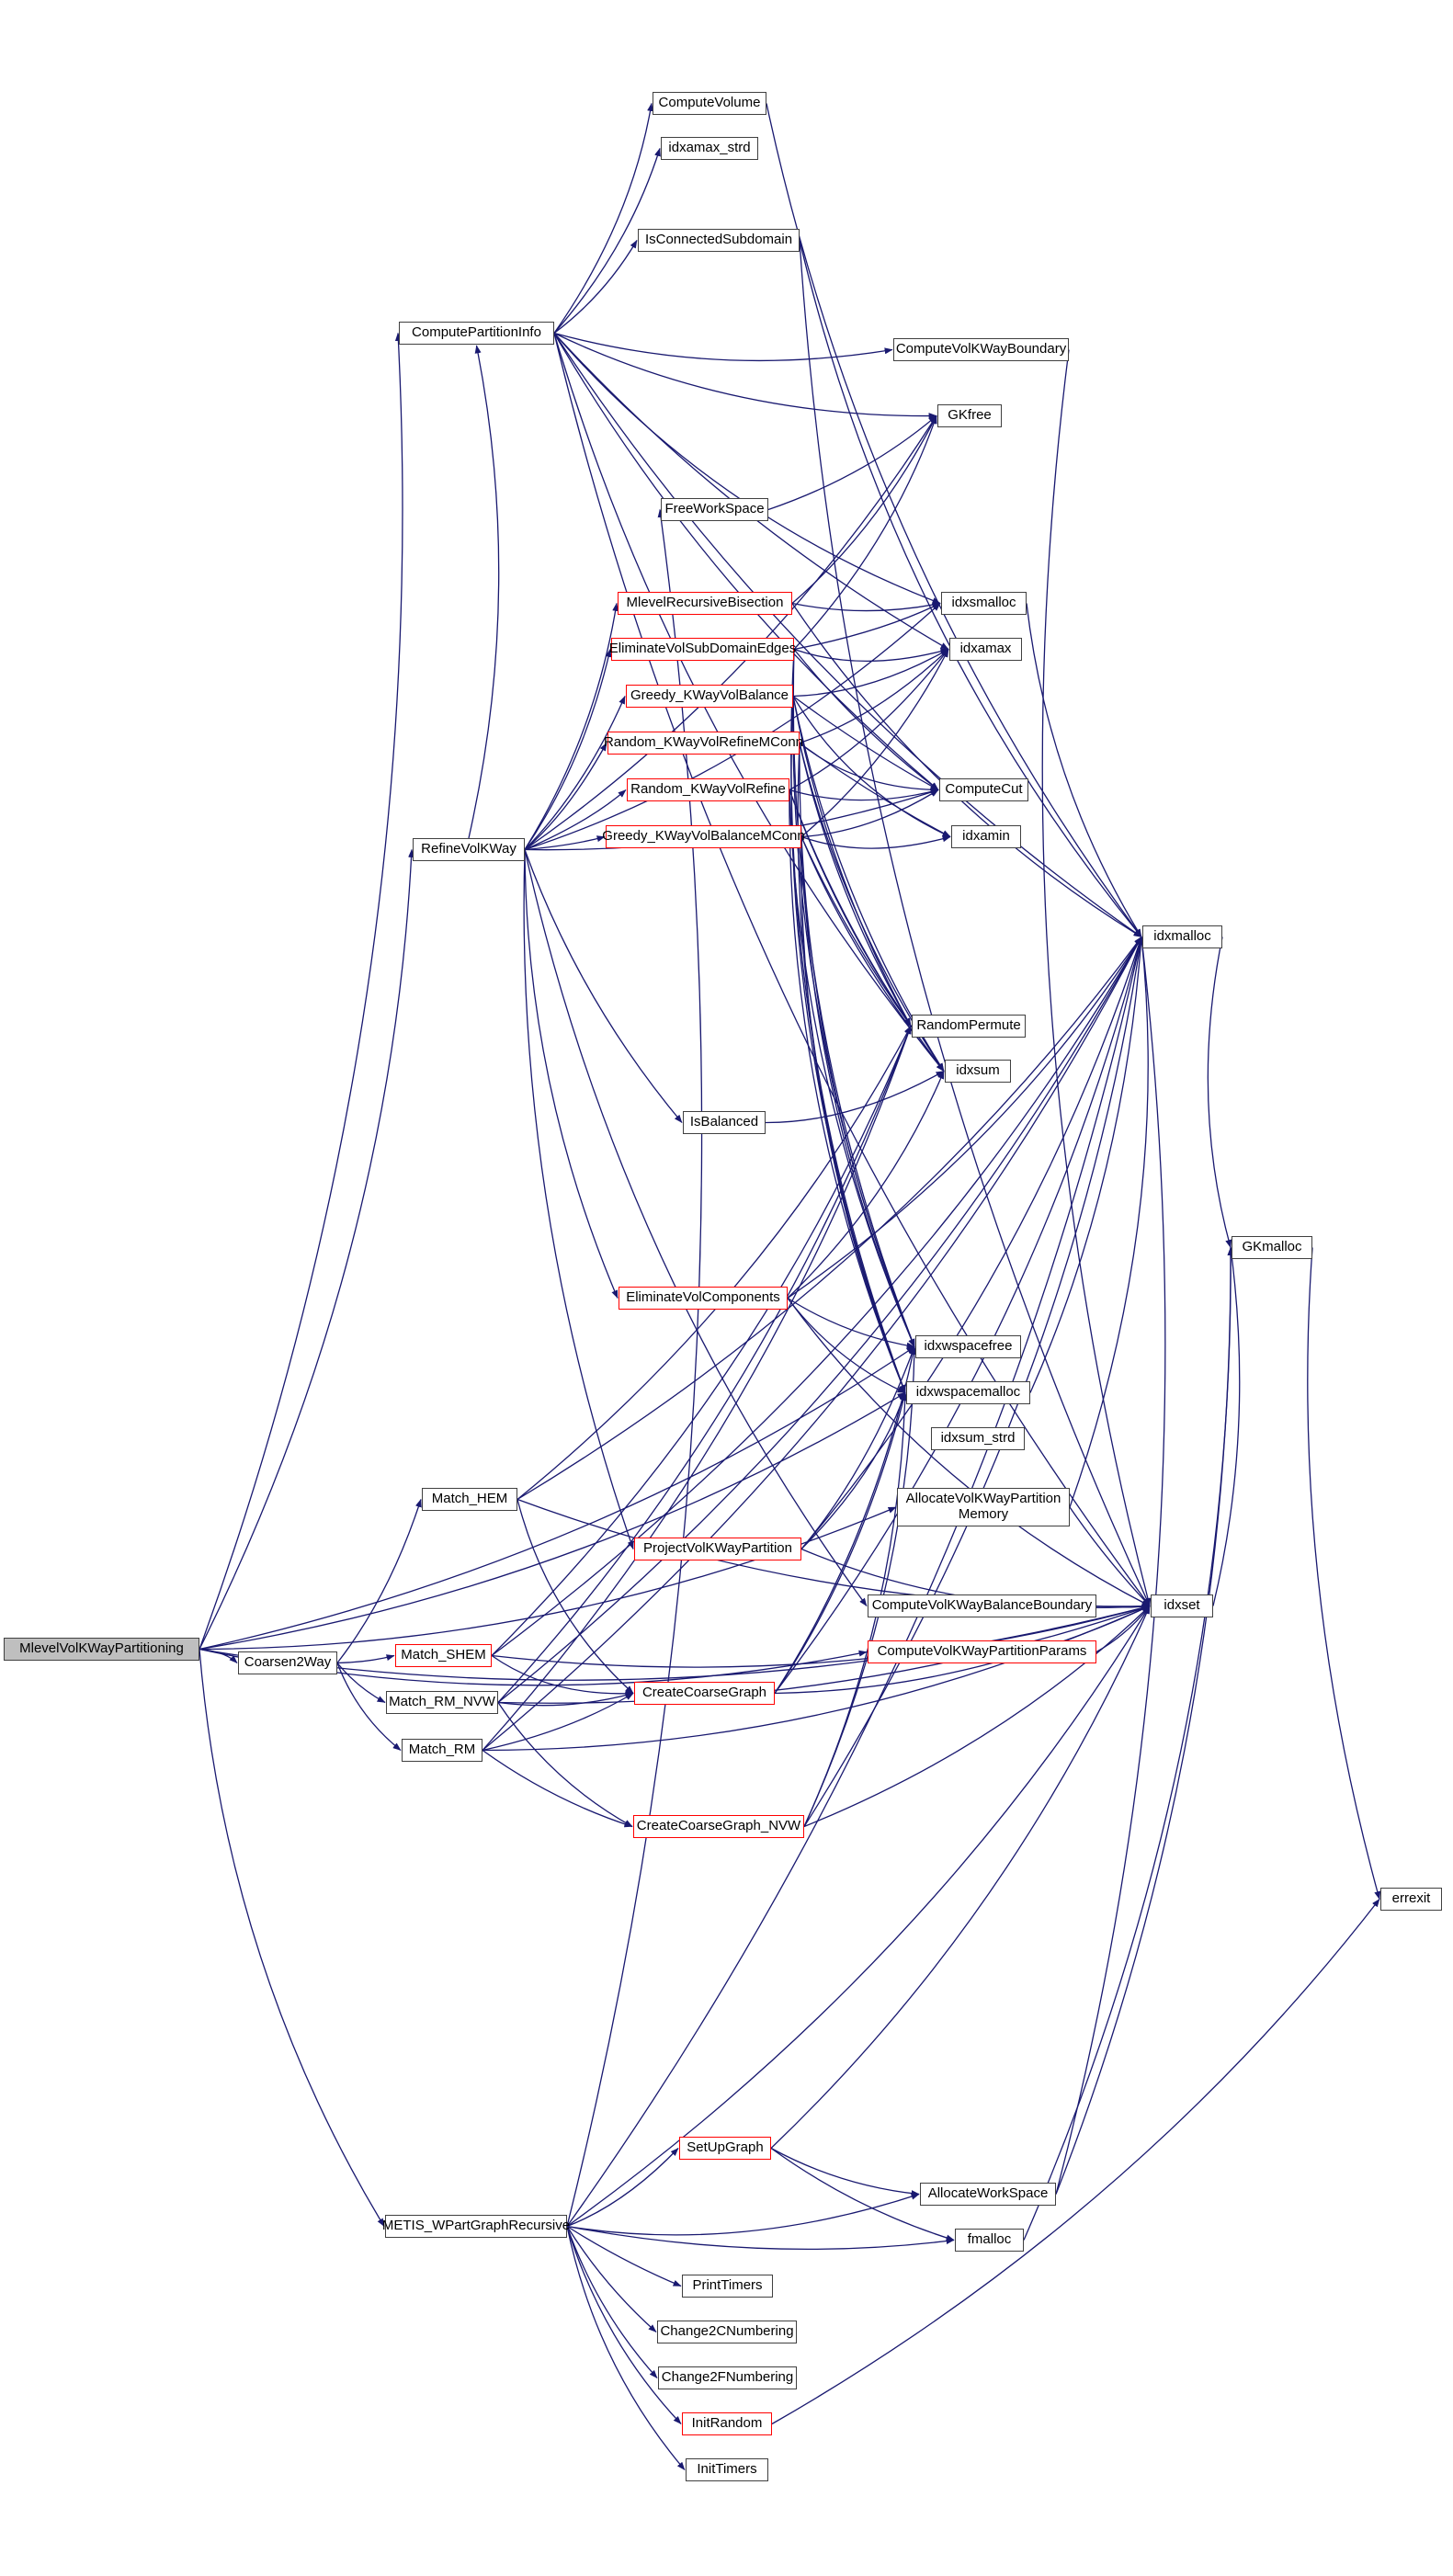  I want to click on graph-node-idxamin: idxamin, so click(986, 837).